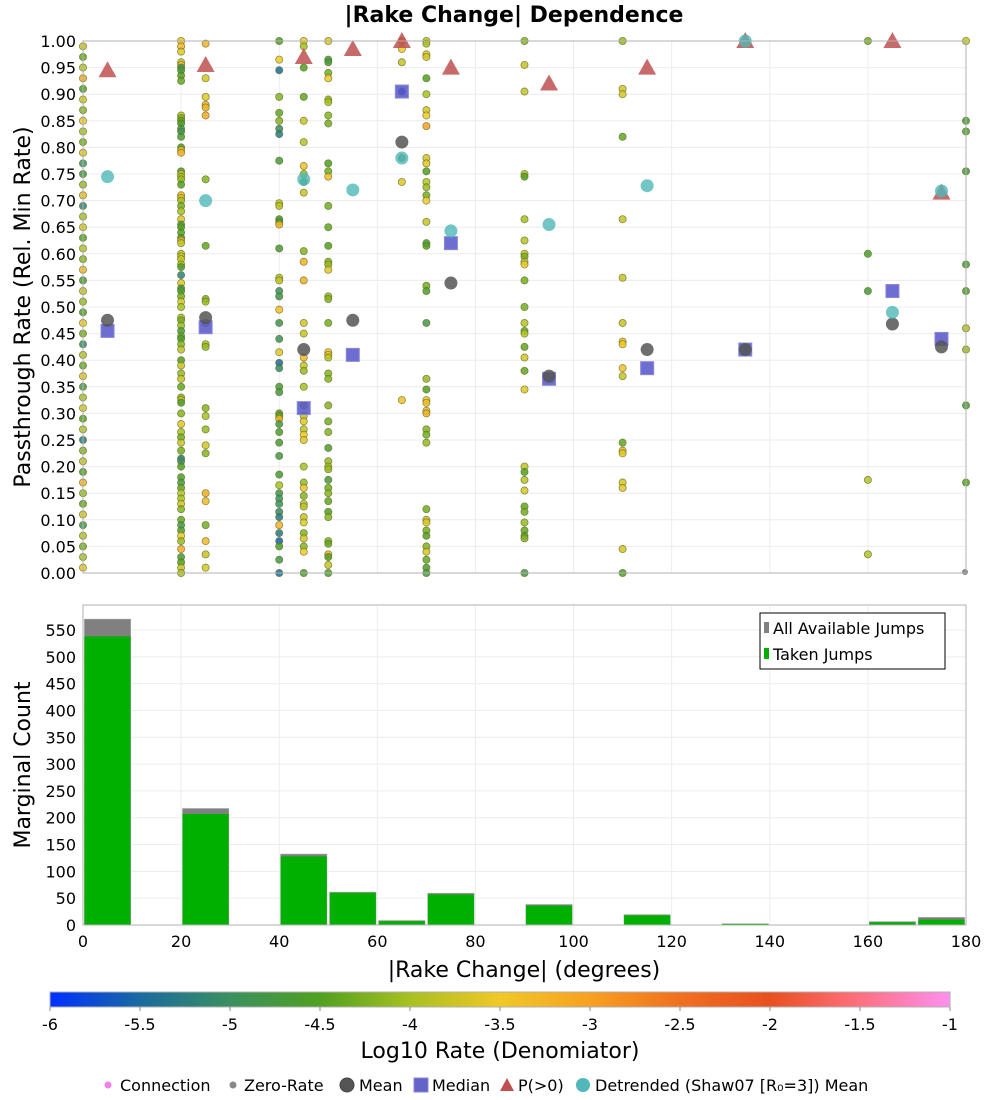  Describe the element at coordinates (139, 1024) in the screenshot. I see `colorbar-tick-label: -5.5` at that location.